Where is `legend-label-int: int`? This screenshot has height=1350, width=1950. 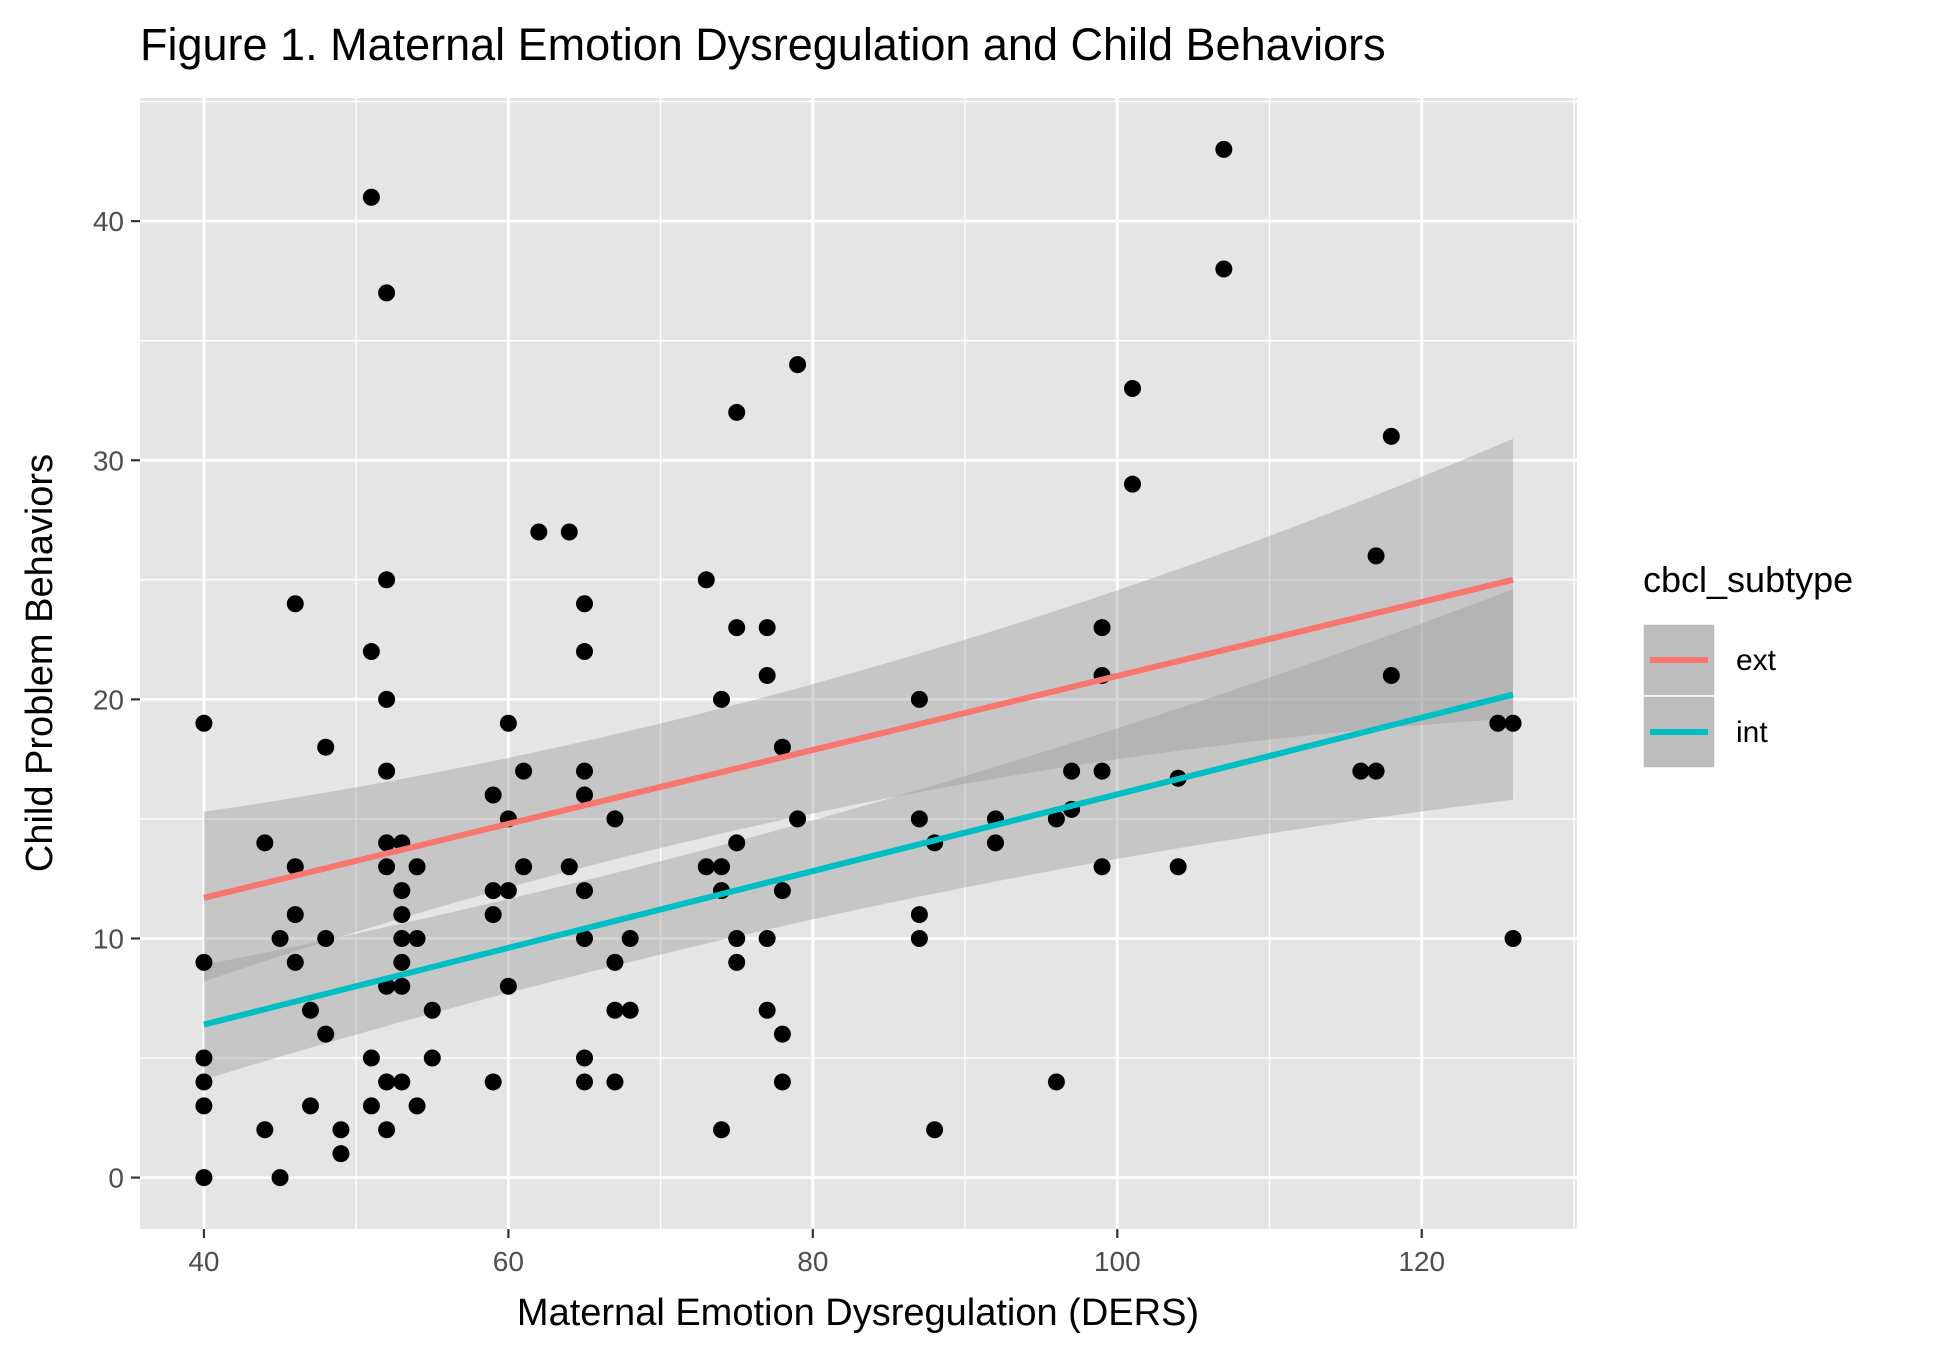
legend-label-int: int is located at coordinates (1752, 732).